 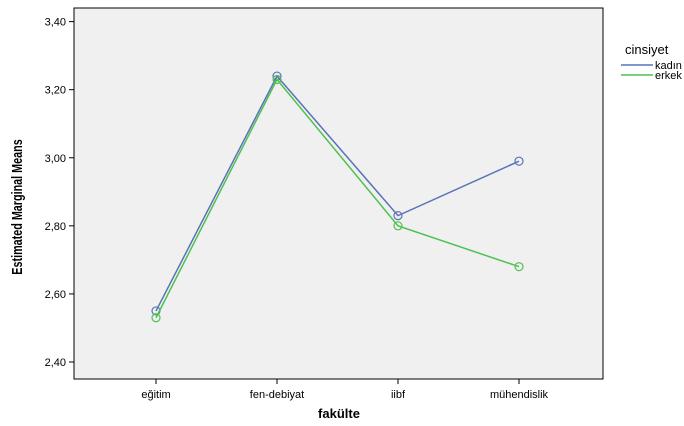 What do you see at coordinates (668, 76) in the screenshot?
I see `legend-entry-label: erkek` at bounding box center [668, 76].